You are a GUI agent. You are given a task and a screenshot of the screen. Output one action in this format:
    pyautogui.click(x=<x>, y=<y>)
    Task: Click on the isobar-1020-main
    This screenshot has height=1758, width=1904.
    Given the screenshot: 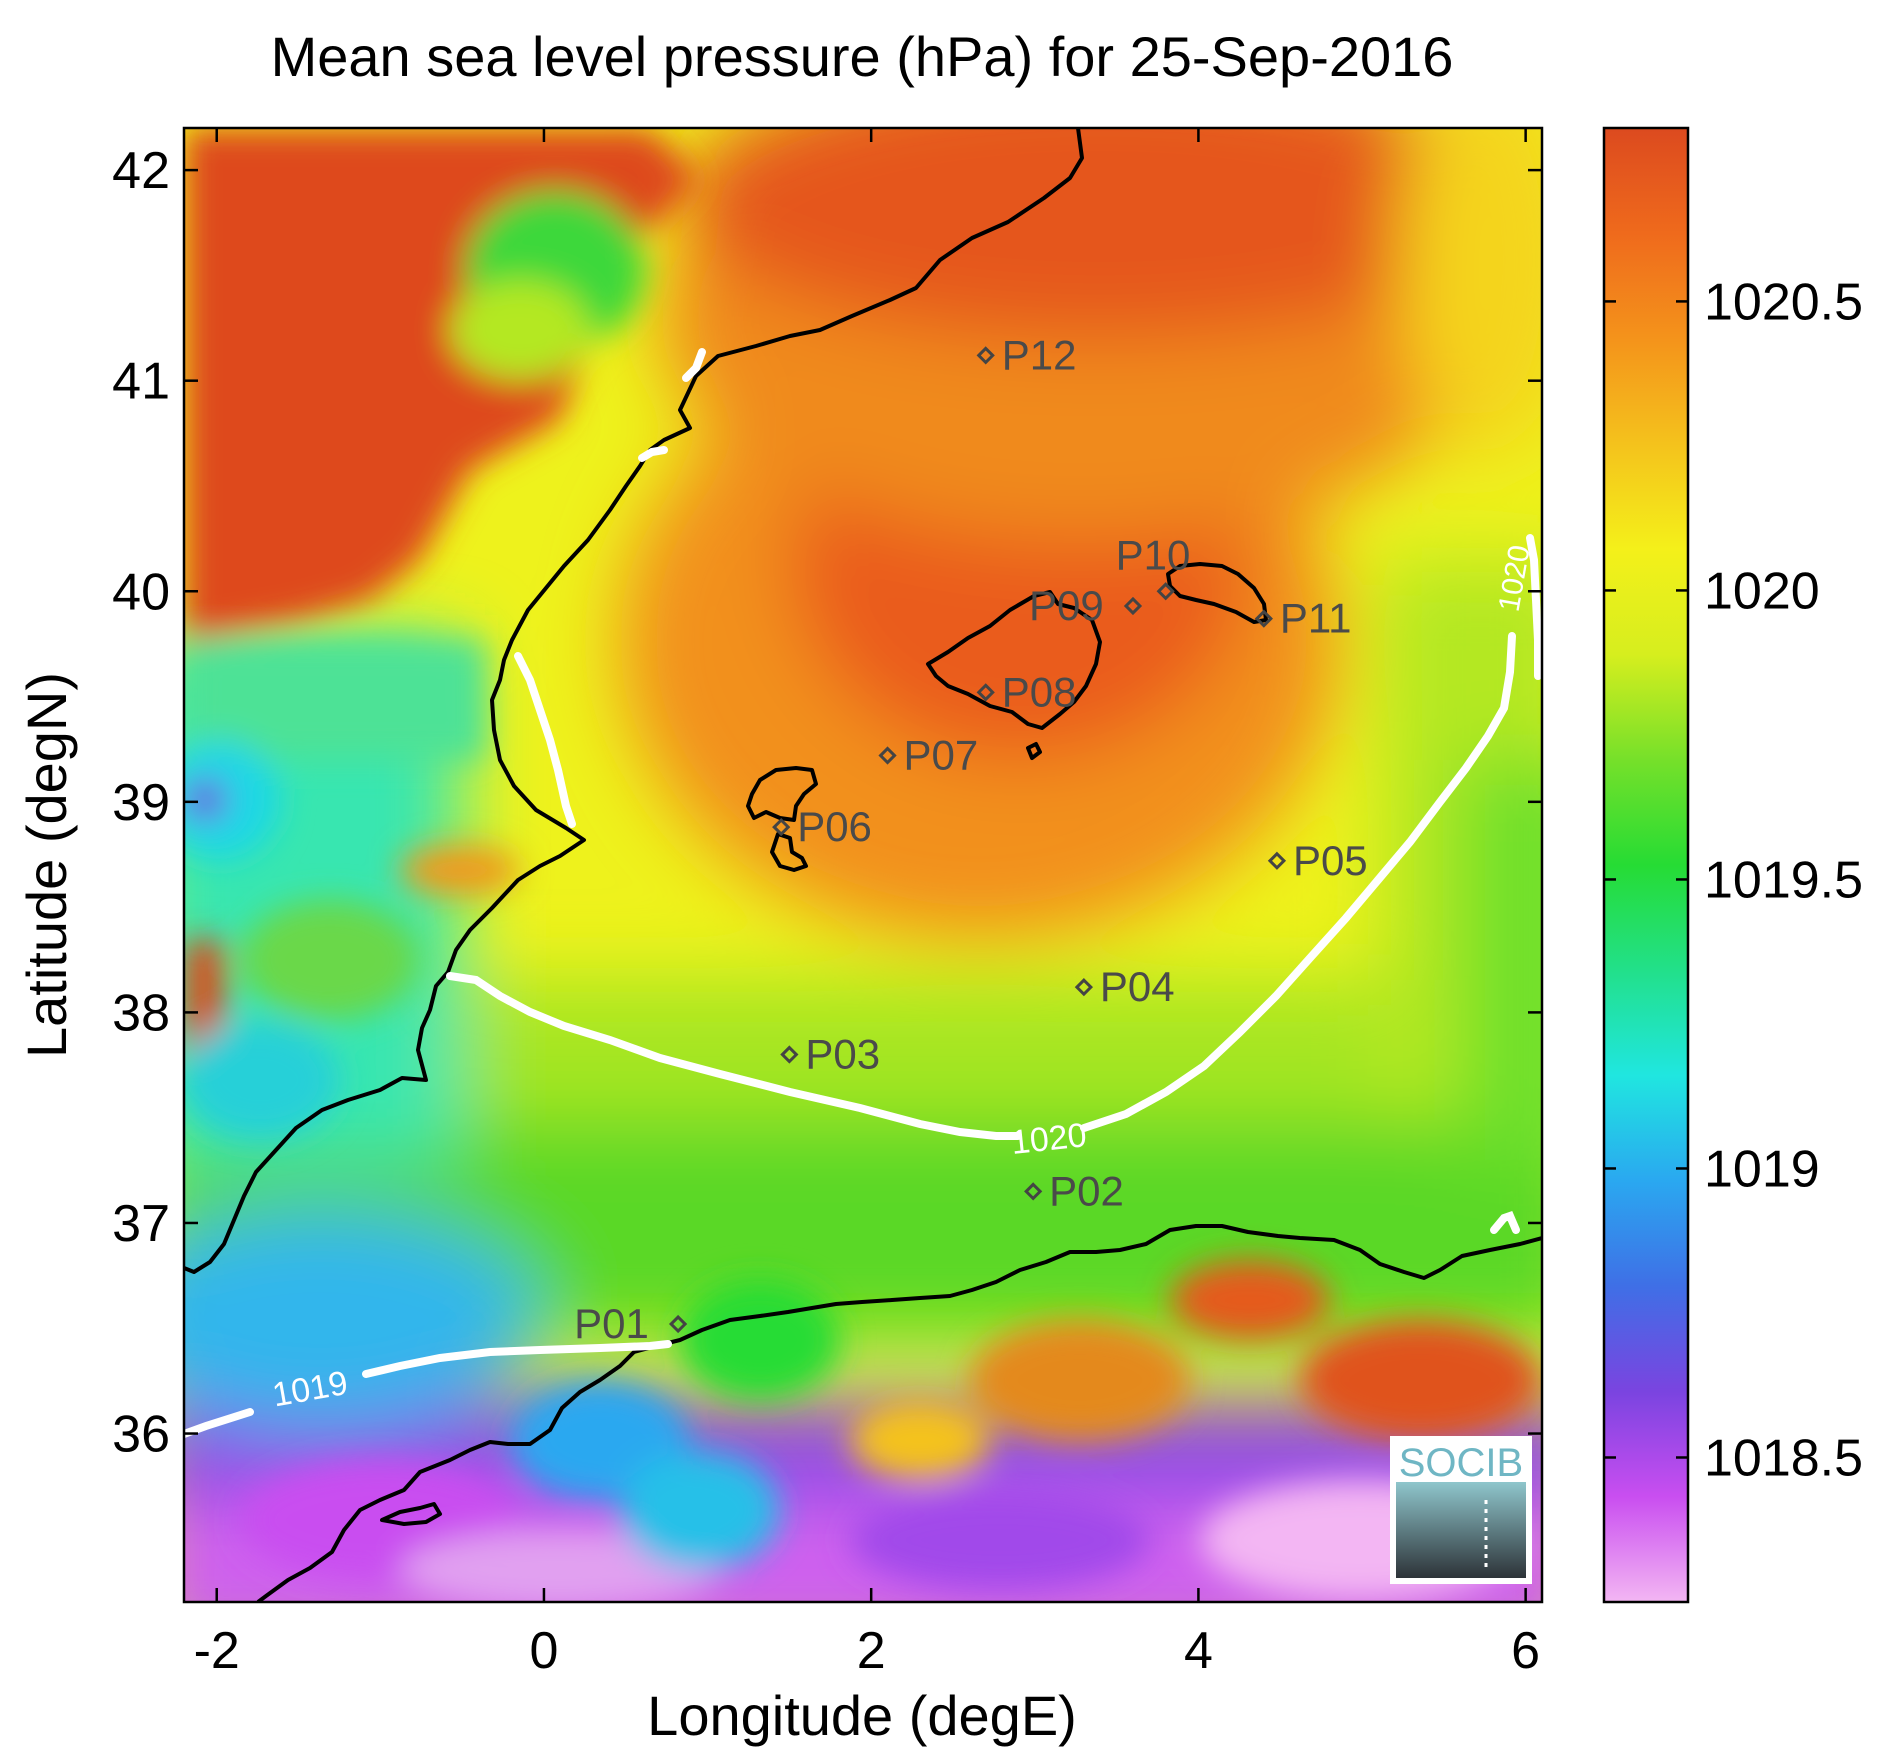 What is the action you would take?
    pyautogui.click(x=734, y=1056)
    